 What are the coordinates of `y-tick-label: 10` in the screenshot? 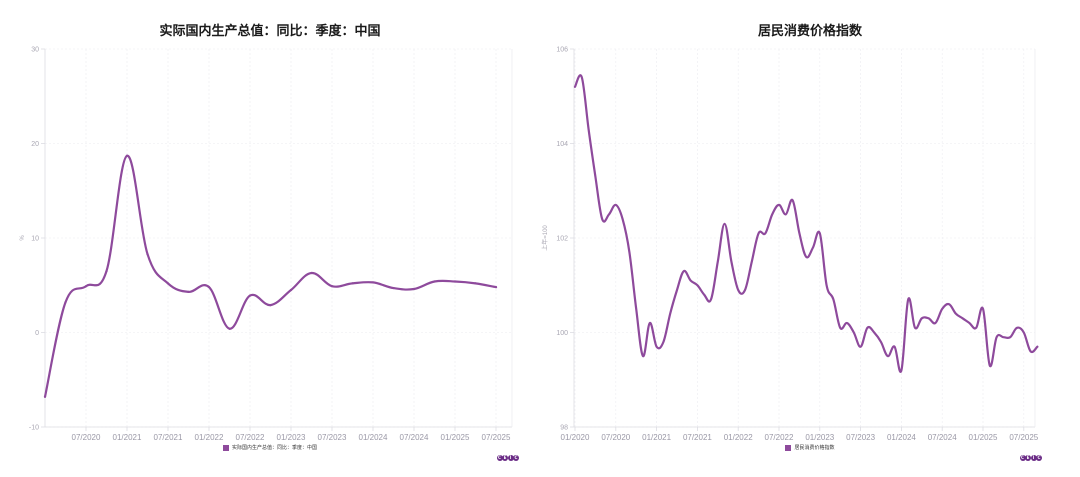 It's located at (35, 239).